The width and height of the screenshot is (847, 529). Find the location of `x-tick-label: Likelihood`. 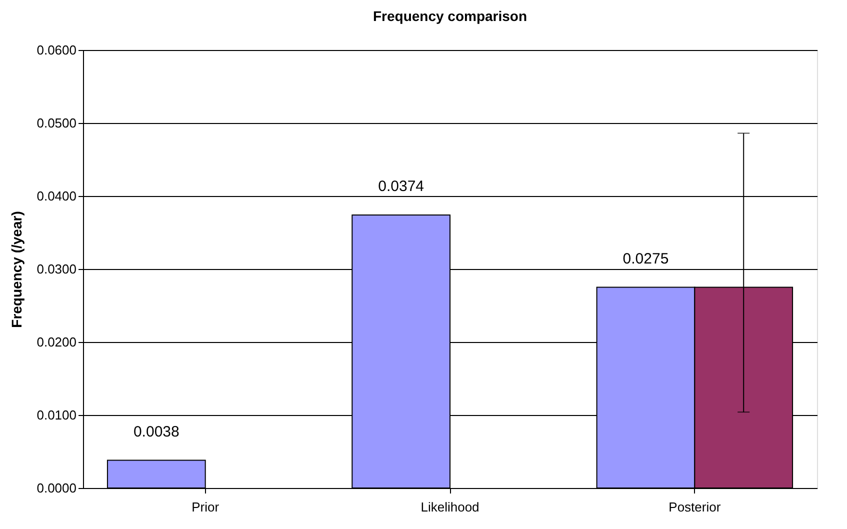

x-tick-label: Likelihood is located at coordinates (450, 507).